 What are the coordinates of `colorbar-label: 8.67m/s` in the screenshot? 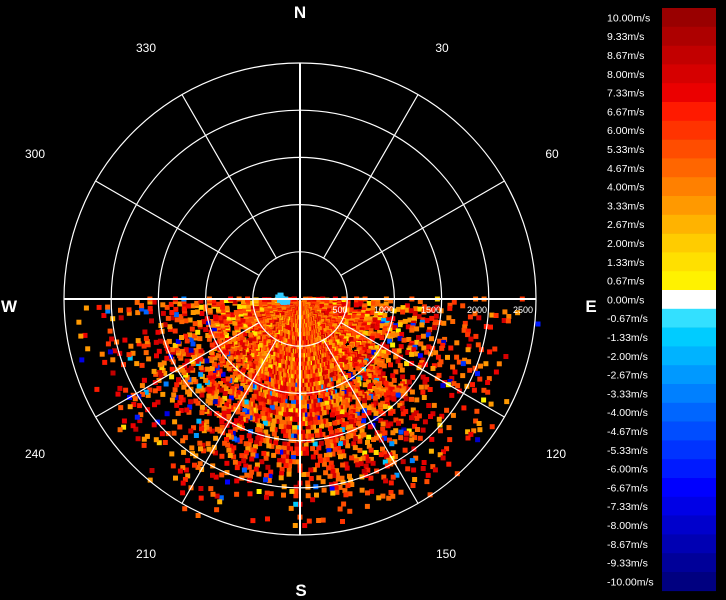 It's located at (625, 56).